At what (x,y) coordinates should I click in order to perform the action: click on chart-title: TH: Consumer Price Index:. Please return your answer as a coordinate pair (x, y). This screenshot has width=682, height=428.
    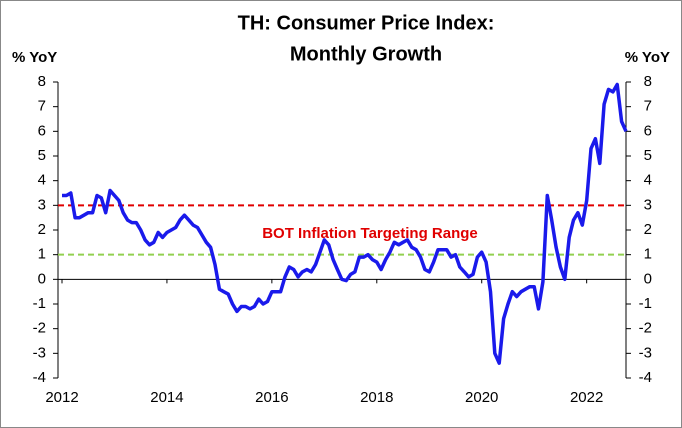
    Looking at the image, I should click on (366, 23).